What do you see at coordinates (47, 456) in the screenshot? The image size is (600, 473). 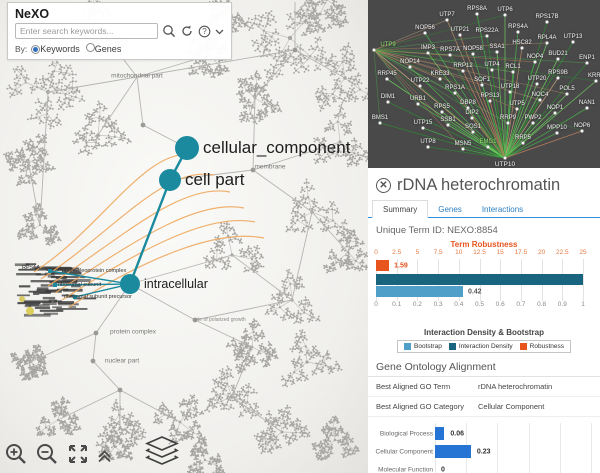 I see `zoom-out-icon` at bounding box center [47, 456].